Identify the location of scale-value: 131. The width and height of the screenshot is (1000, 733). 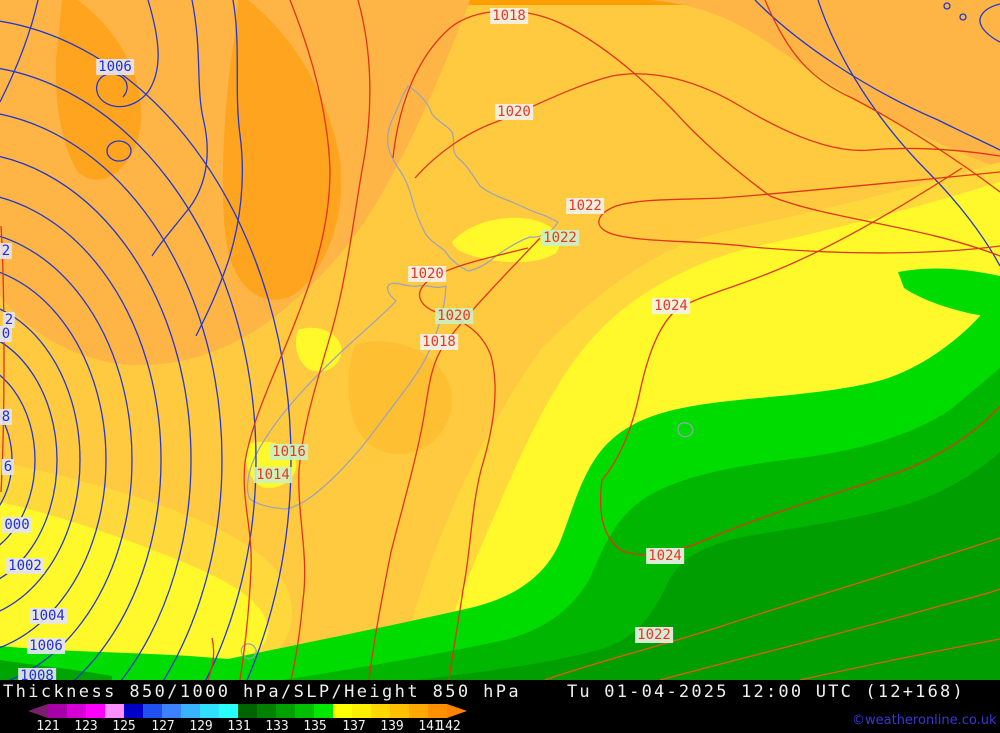
(239, 726).